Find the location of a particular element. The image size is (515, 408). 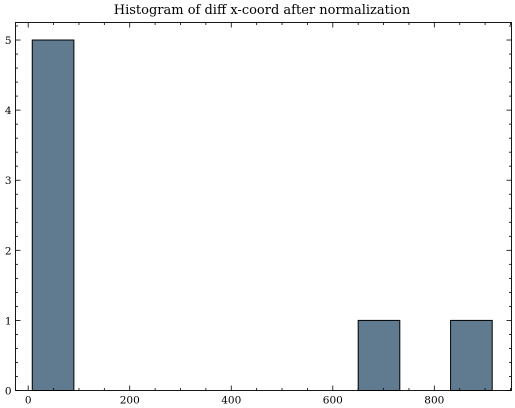

y-tick-label-3: 3 is located at coordinates (8, 181).